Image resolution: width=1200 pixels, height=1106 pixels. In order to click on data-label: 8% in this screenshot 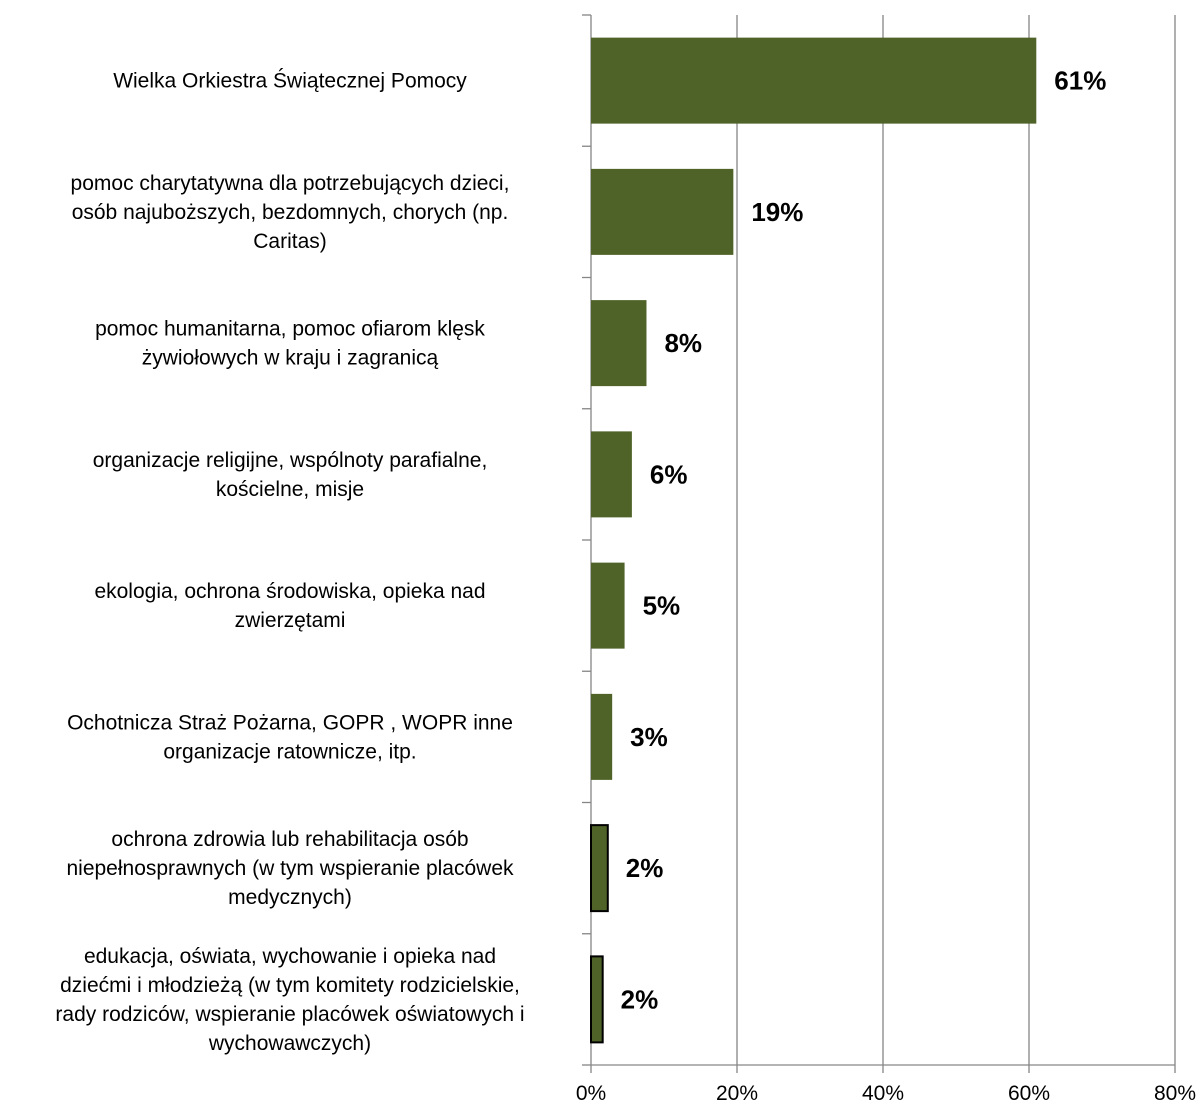, I will do `click(683, 343)`.